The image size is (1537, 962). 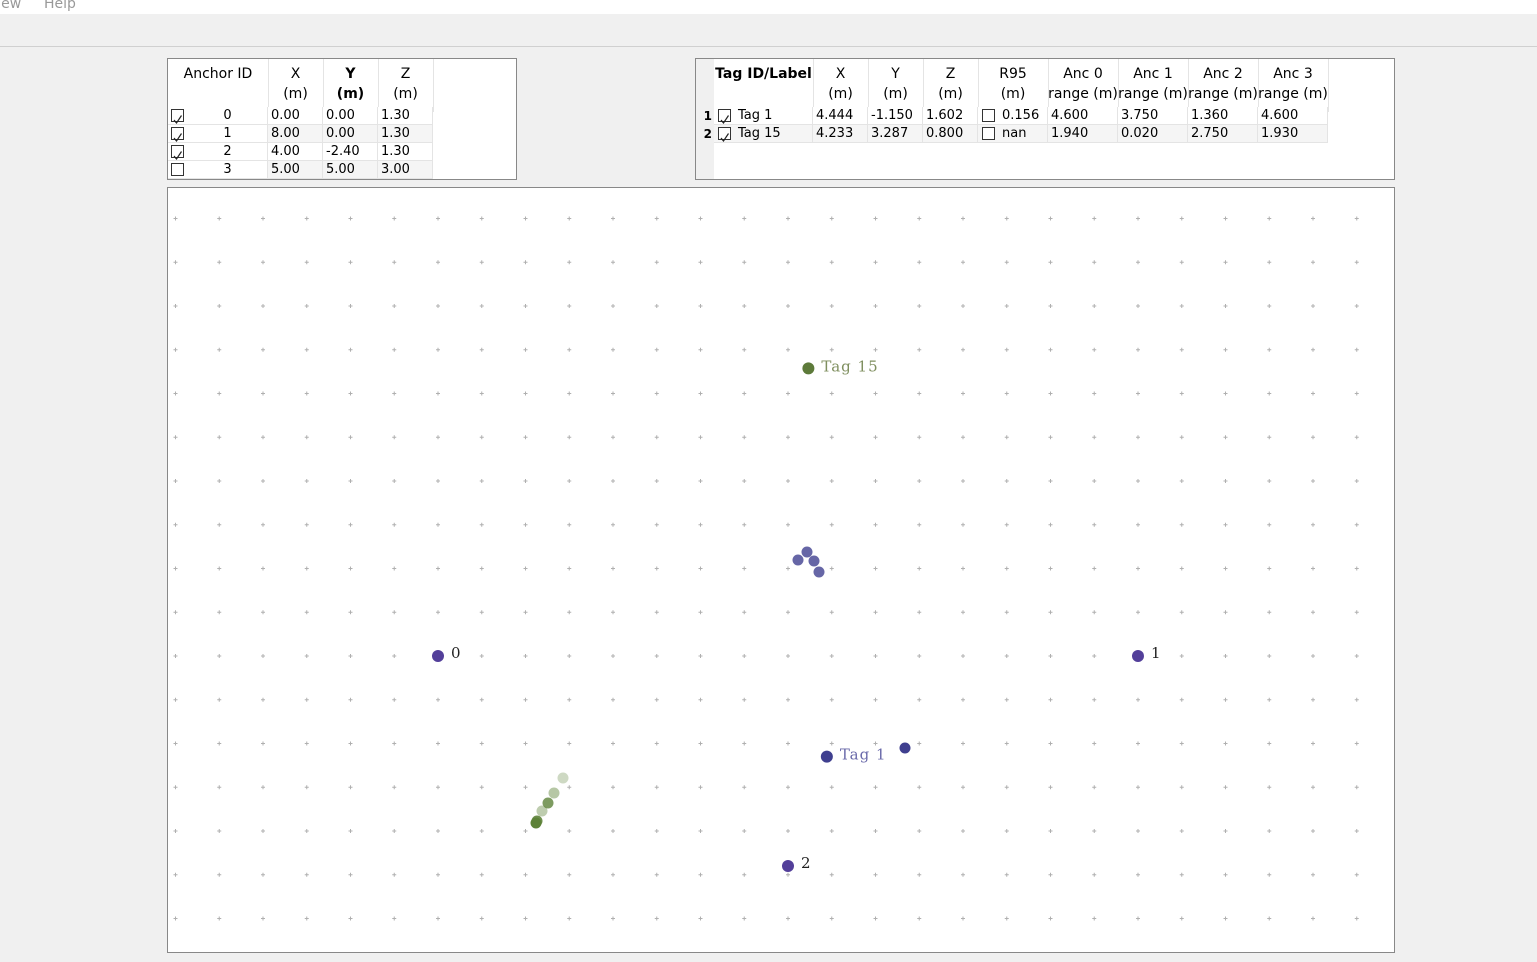 I want to click on value-cell: 5.00, so click(x=350, y=170).